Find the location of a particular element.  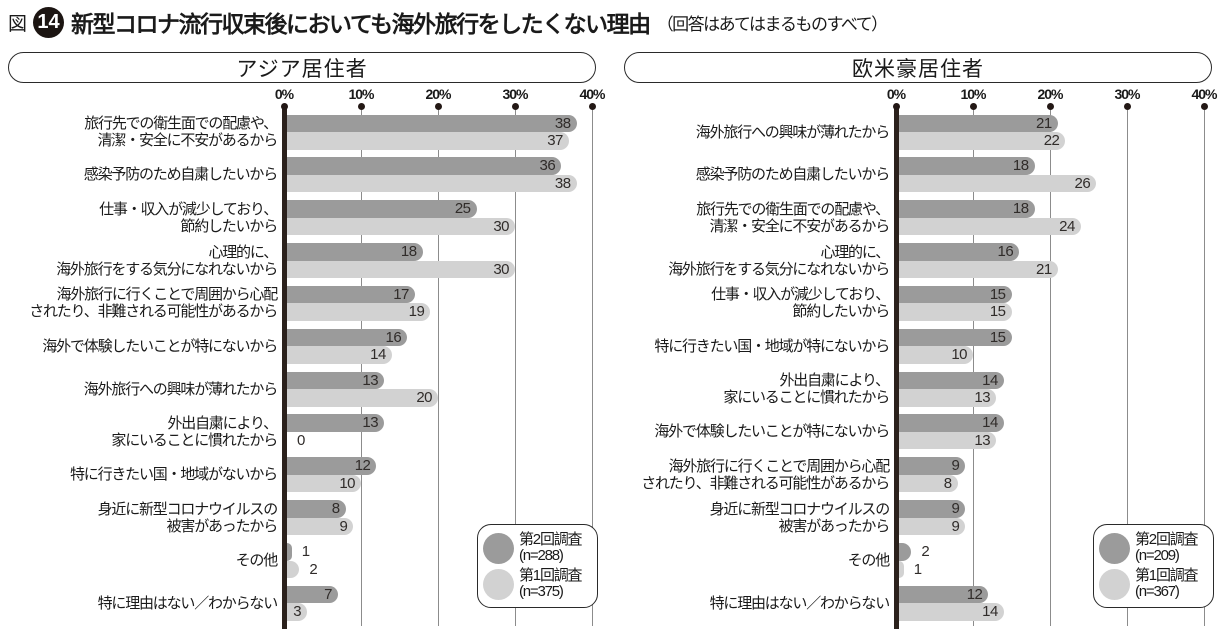

bar-value: 22 is located at coordinates (1051, 140).